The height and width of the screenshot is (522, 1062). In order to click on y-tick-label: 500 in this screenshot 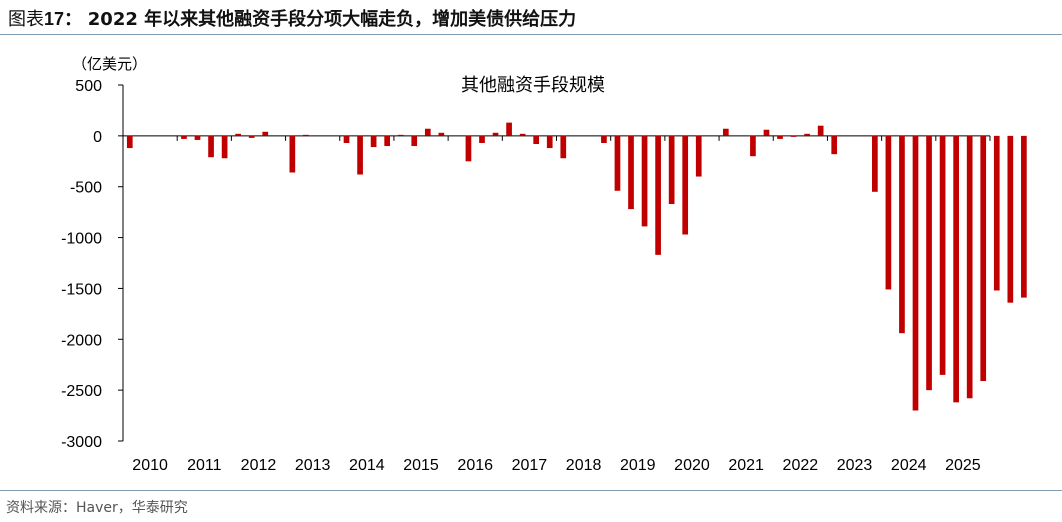, I will do `click(88, 86)`.